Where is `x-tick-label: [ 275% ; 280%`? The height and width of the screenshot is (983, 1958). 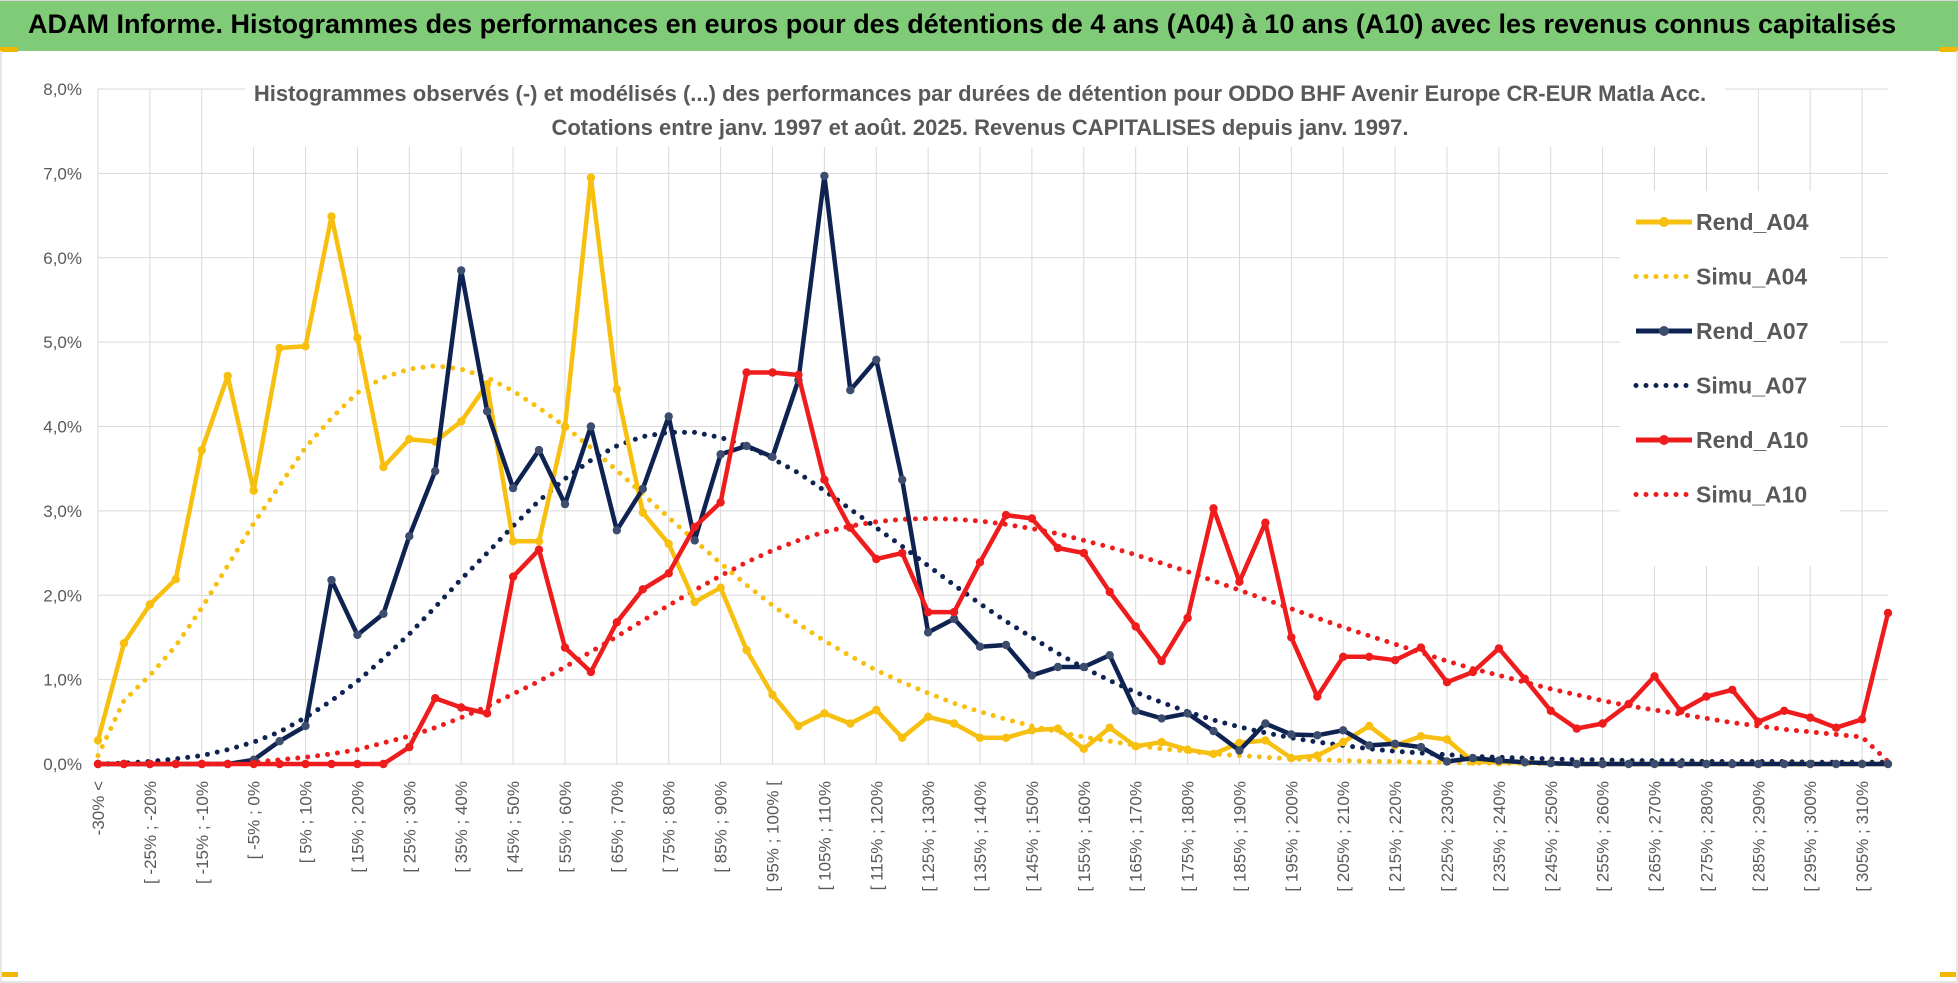
x-tick-label: [ 275% ; 280% is located at coordinates (1706, 836).